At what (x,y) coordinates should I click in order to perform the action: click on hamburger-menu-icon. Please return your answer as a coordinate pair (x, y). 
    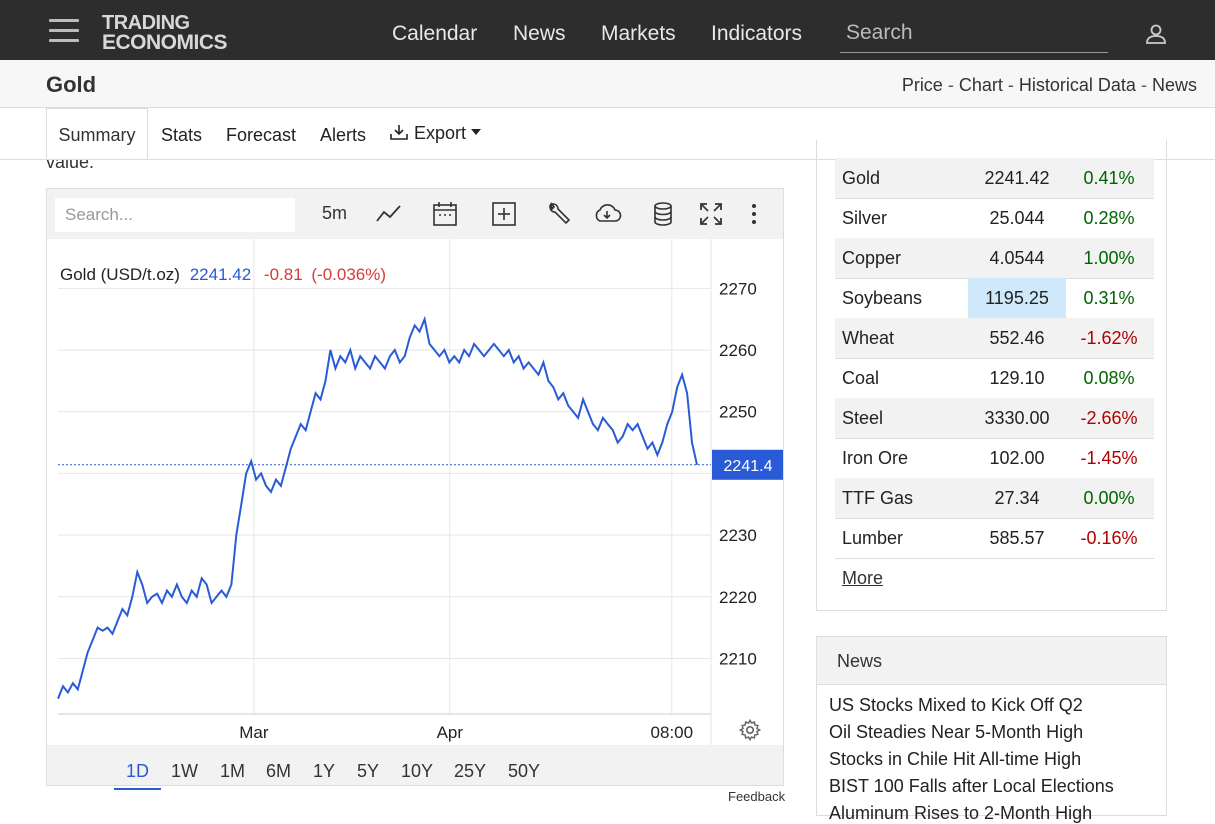
    Looking at the image, I should click on (64, 31).